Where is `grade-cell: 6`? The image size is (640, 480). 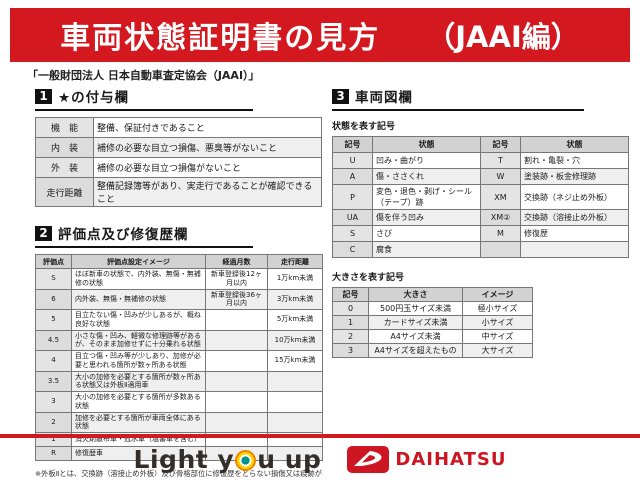 grade-cell: 6 is located at coordinates (53, 299).